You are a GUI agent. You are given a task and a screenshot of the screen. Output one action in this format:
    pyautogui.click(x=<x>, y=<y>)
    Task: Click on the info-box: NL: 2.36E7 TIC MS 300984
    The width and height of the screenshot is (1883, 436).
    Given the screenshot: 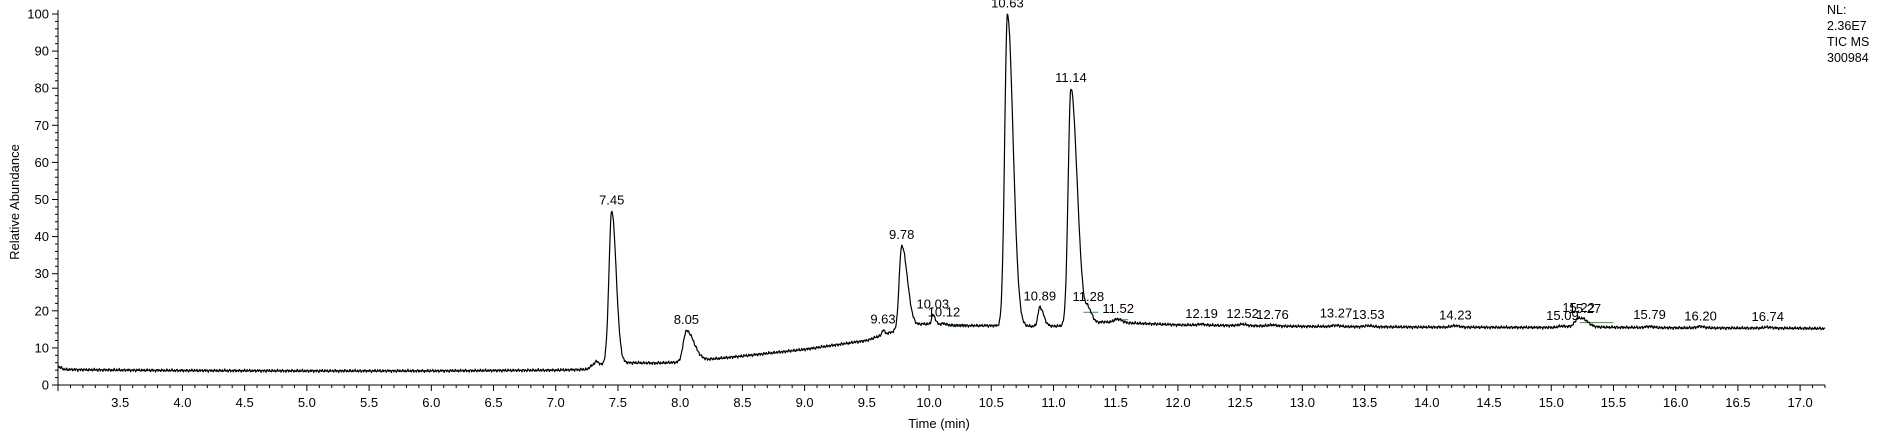 What is the action you would take?
    pyautogui.click(x=1848, y=34)
    